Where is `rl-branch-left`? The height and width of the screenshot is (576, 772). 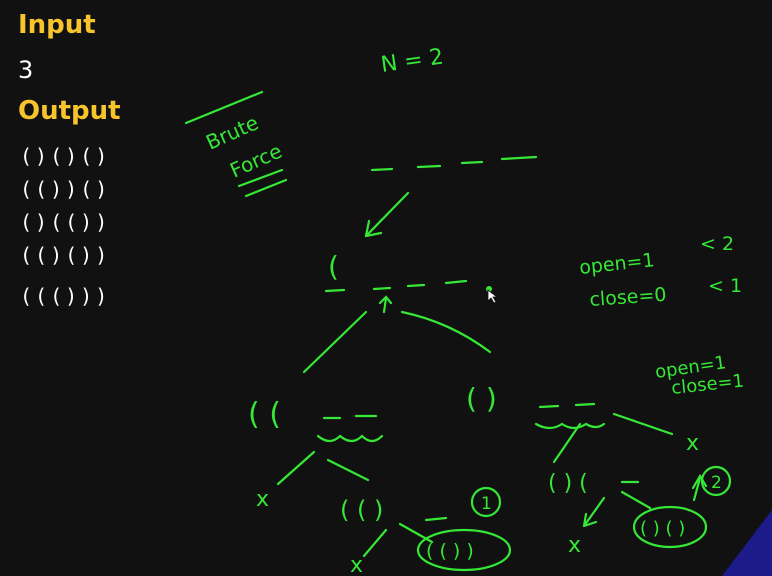 rl-branch-left is located at coordinates (594, 512).